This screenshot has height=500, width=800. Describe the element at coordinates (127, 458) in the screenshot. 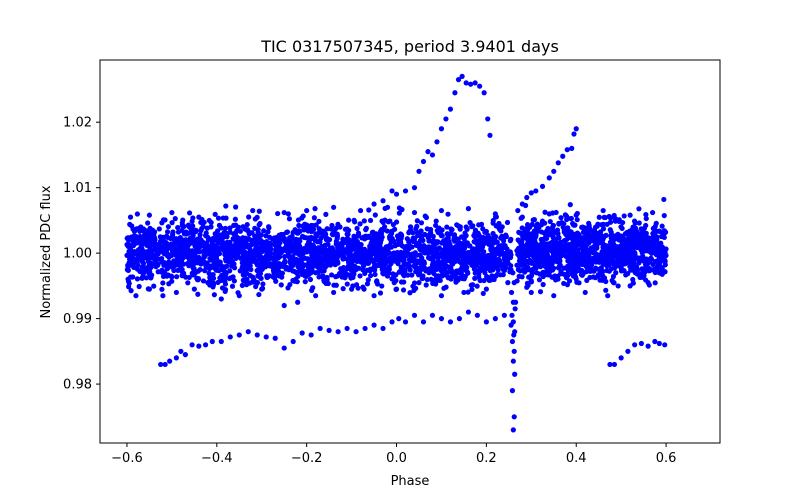

I see `x-tick-label: −0.6` at that location.